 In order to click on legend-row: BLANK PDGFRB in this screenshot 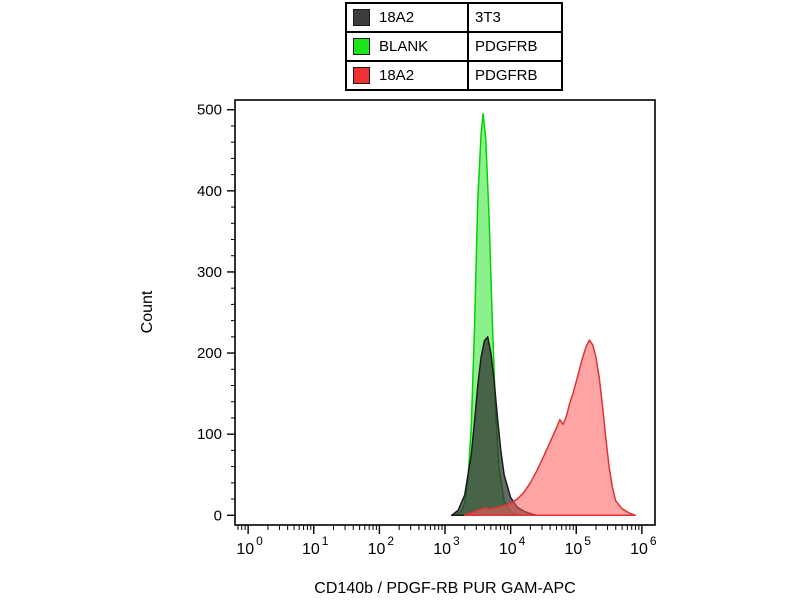, I will do `click(454, 46)`.